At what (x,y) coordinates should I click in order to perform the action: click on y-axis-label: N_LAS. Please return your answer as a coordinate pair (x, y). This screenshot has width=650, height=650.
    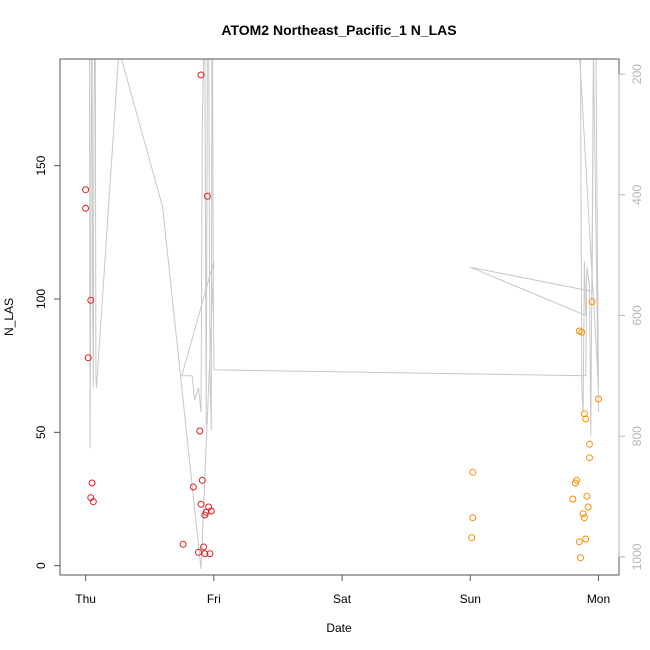
    Looking at the image, I should click on (9, 317).